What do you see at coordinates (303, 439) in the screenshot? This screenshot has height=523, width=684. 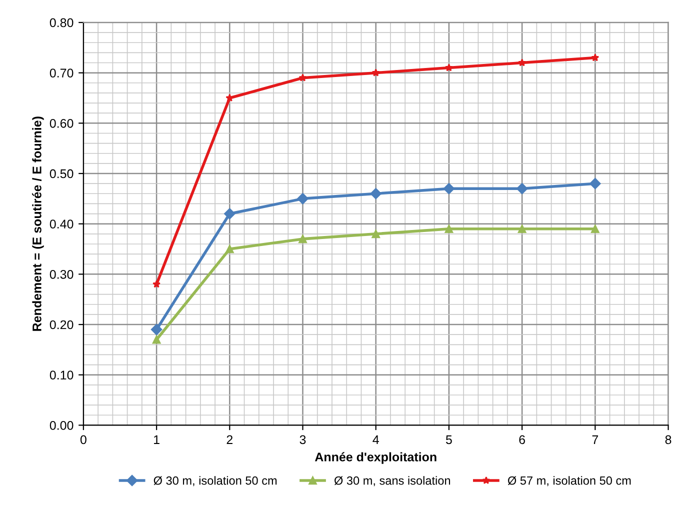 I see `x-tick-label: 3` at bounding box center [303, 439].